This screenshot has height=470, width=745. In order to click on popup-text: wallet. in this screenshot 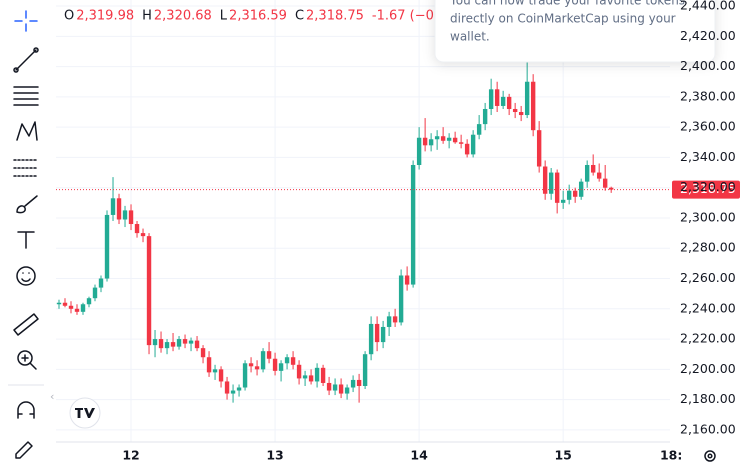, I will do `click(470, 37)`.